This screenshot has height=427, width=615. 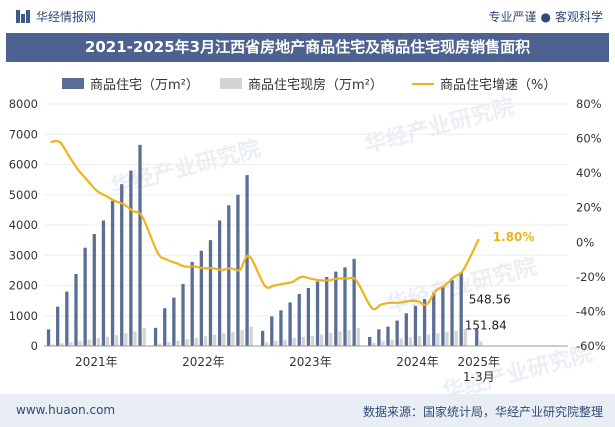 I want to click on right-tick-label: -40%, so click(x=591, y=311).